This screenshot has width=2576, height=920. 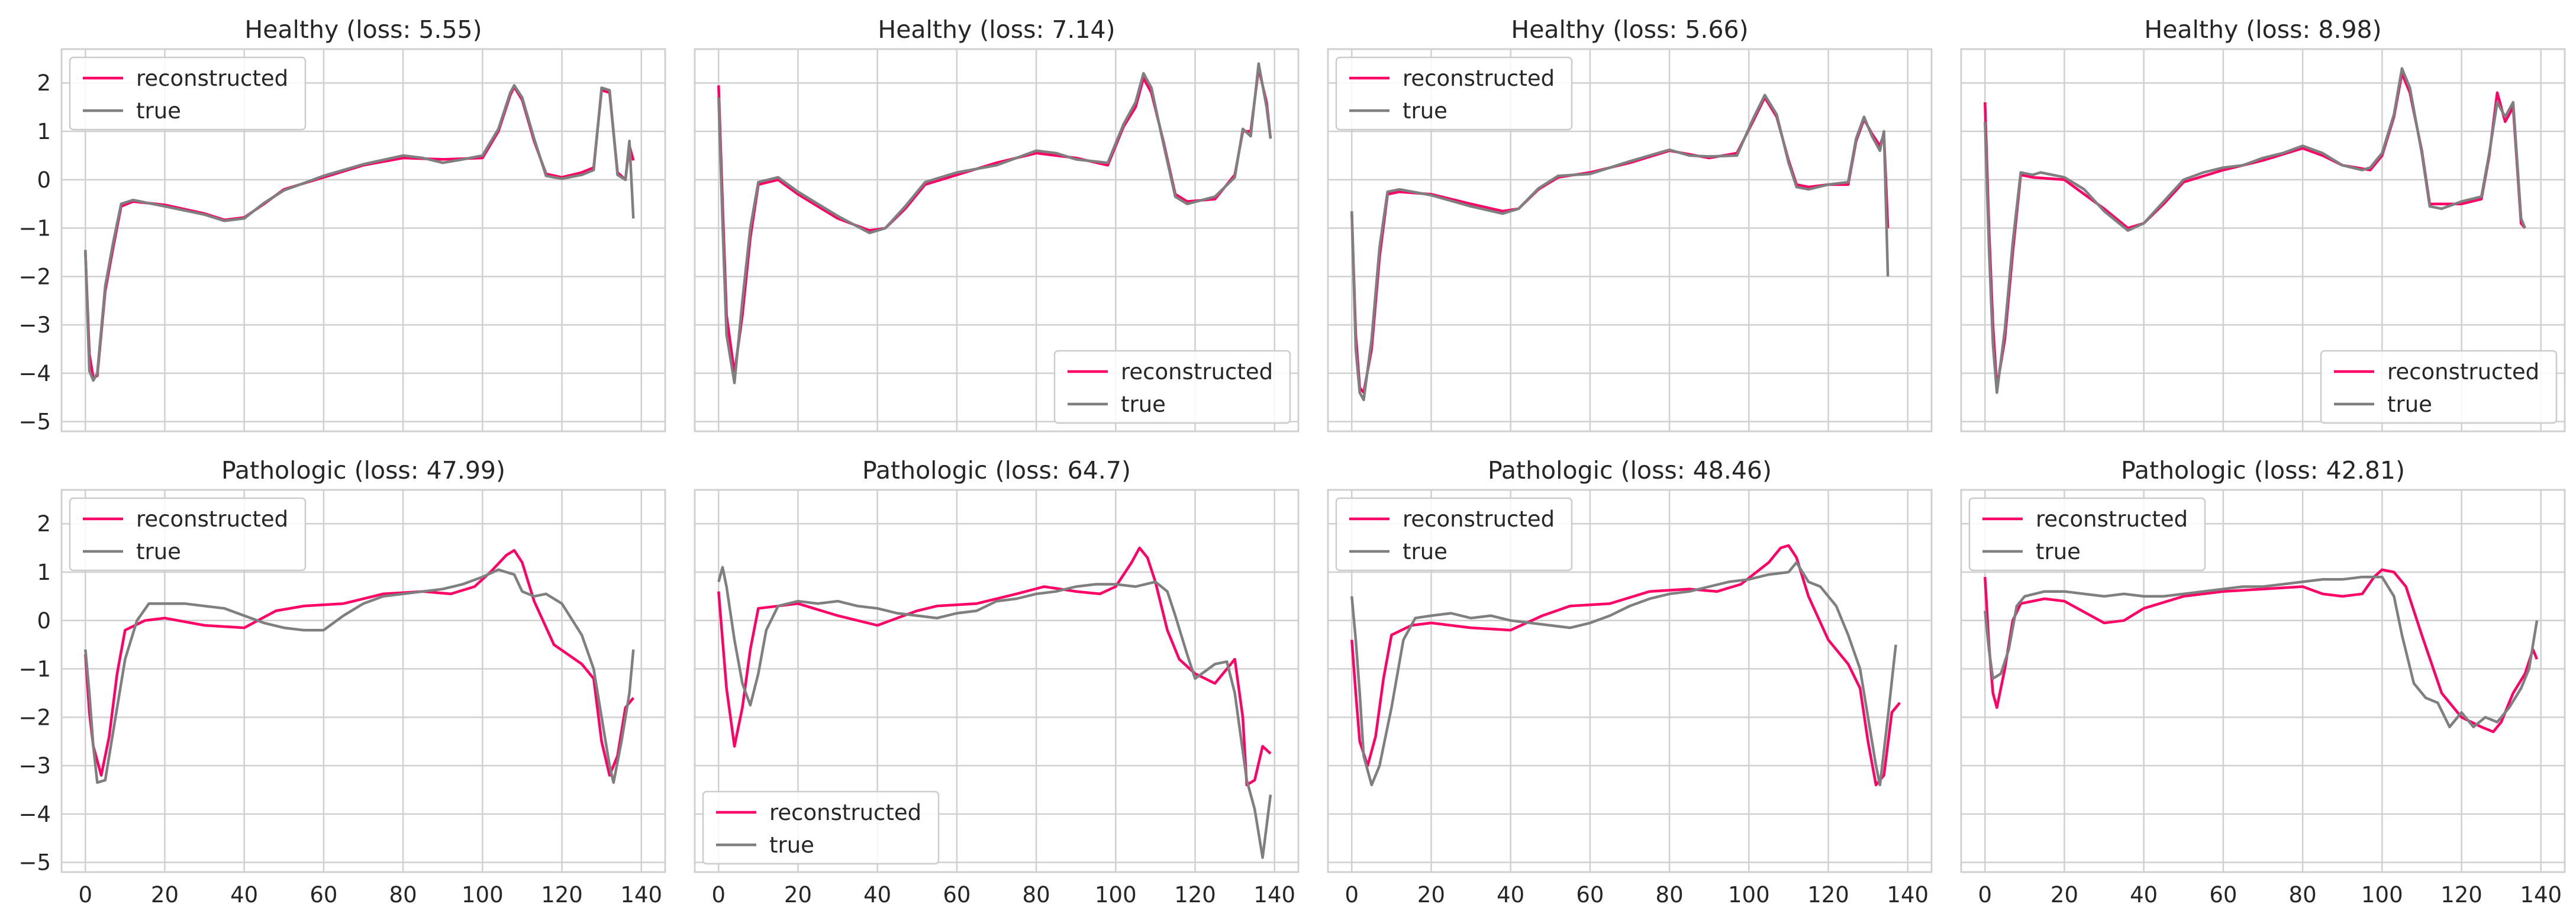 What do you see at coordinates (1629, 29) in the screenshot?
I see `subplot-title: Healthy (loss: 5.66)` at bounding box center [1629, 29].